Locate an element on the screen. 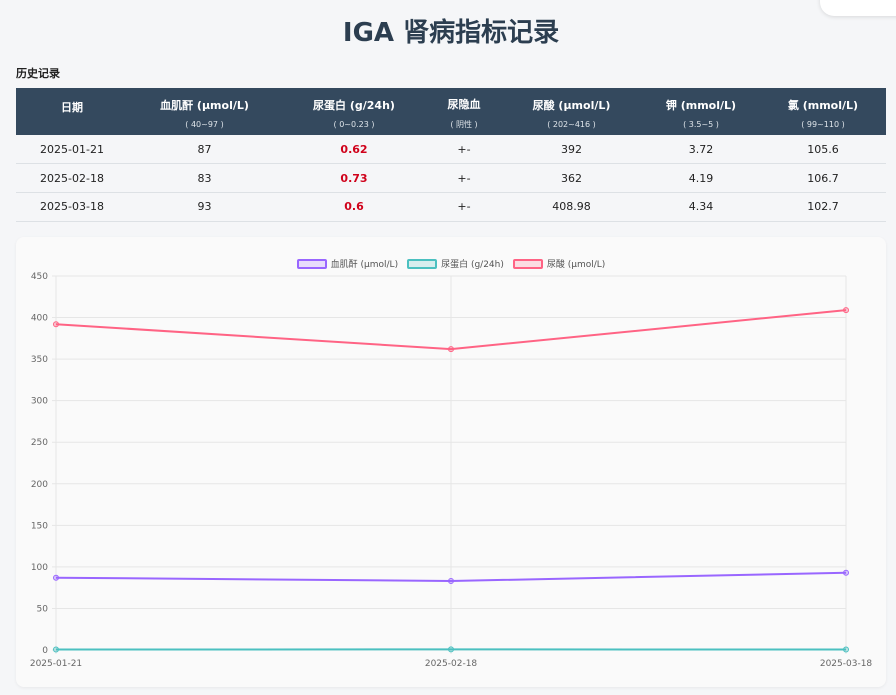  legend-item: 尿蛋白 (g/24h) is located at coordinates (455, 263).